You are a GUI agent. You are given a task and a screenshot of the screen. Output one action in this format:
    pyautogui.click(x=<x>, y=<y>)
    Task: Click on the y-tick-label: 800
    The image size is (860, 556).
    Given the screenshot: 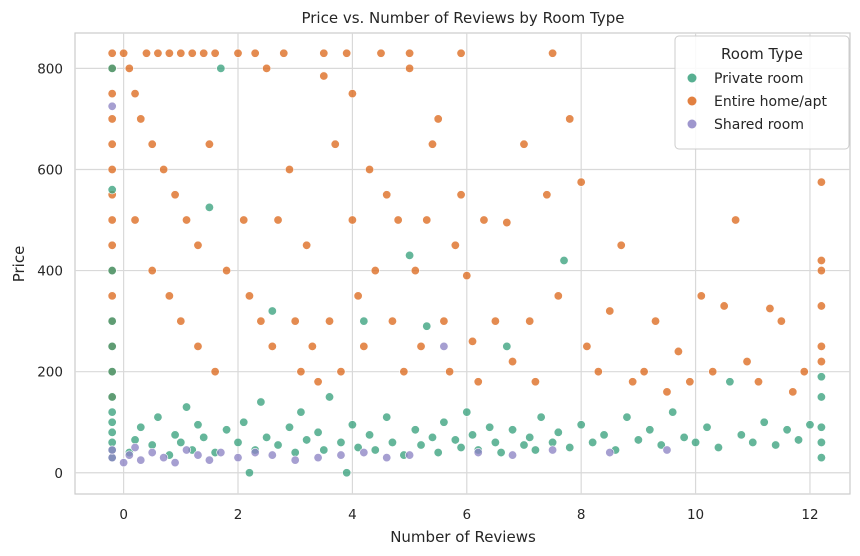 What is the action you would take?
    pyautogui.click(x=50, y=69)
    